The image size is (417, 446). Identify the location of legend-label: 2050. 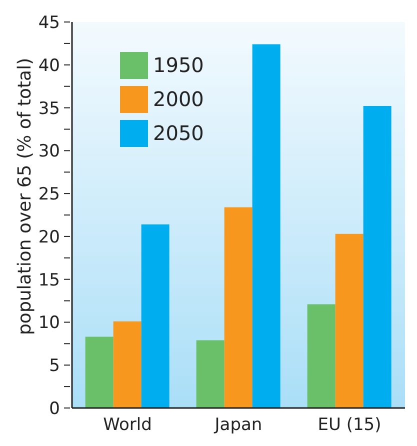
(178, 133).